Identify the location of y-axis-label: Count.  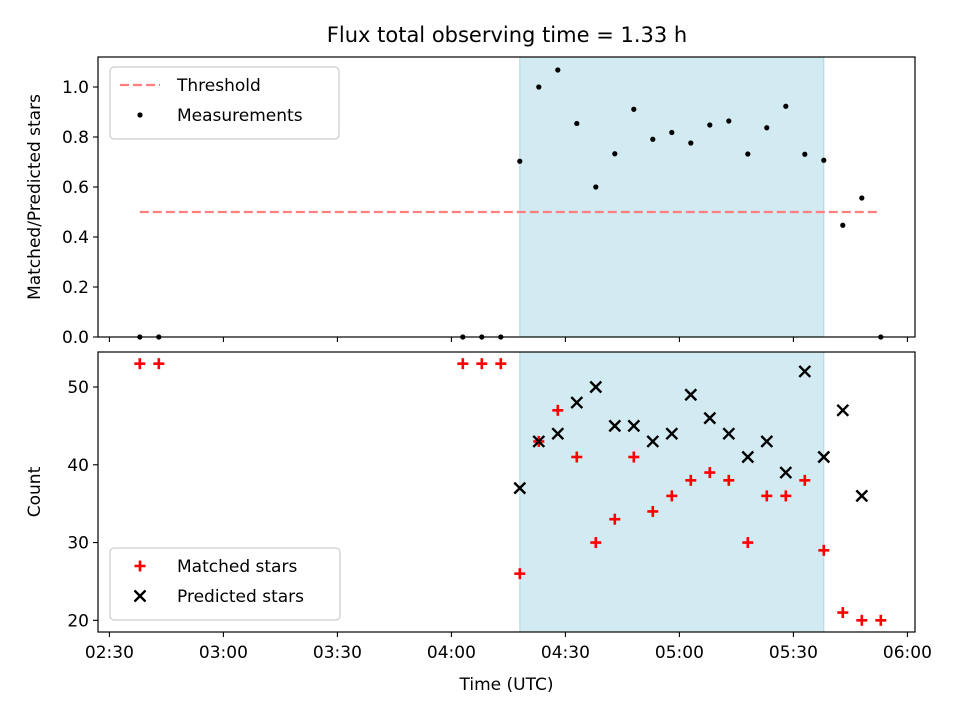
(35, 491).